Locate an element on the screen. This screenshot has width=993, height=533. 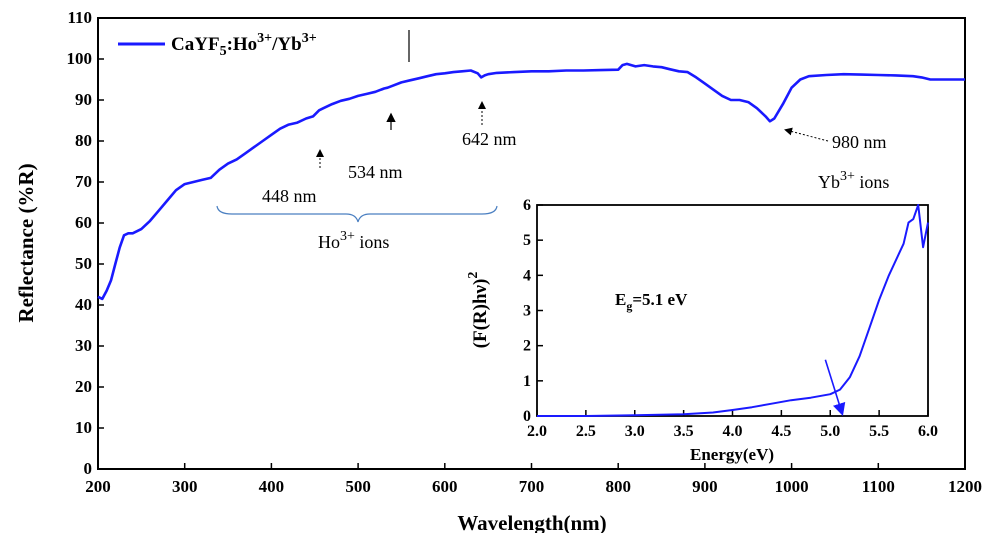
inset-xtick-label: 3.0 is located at coordinates (635, 431).